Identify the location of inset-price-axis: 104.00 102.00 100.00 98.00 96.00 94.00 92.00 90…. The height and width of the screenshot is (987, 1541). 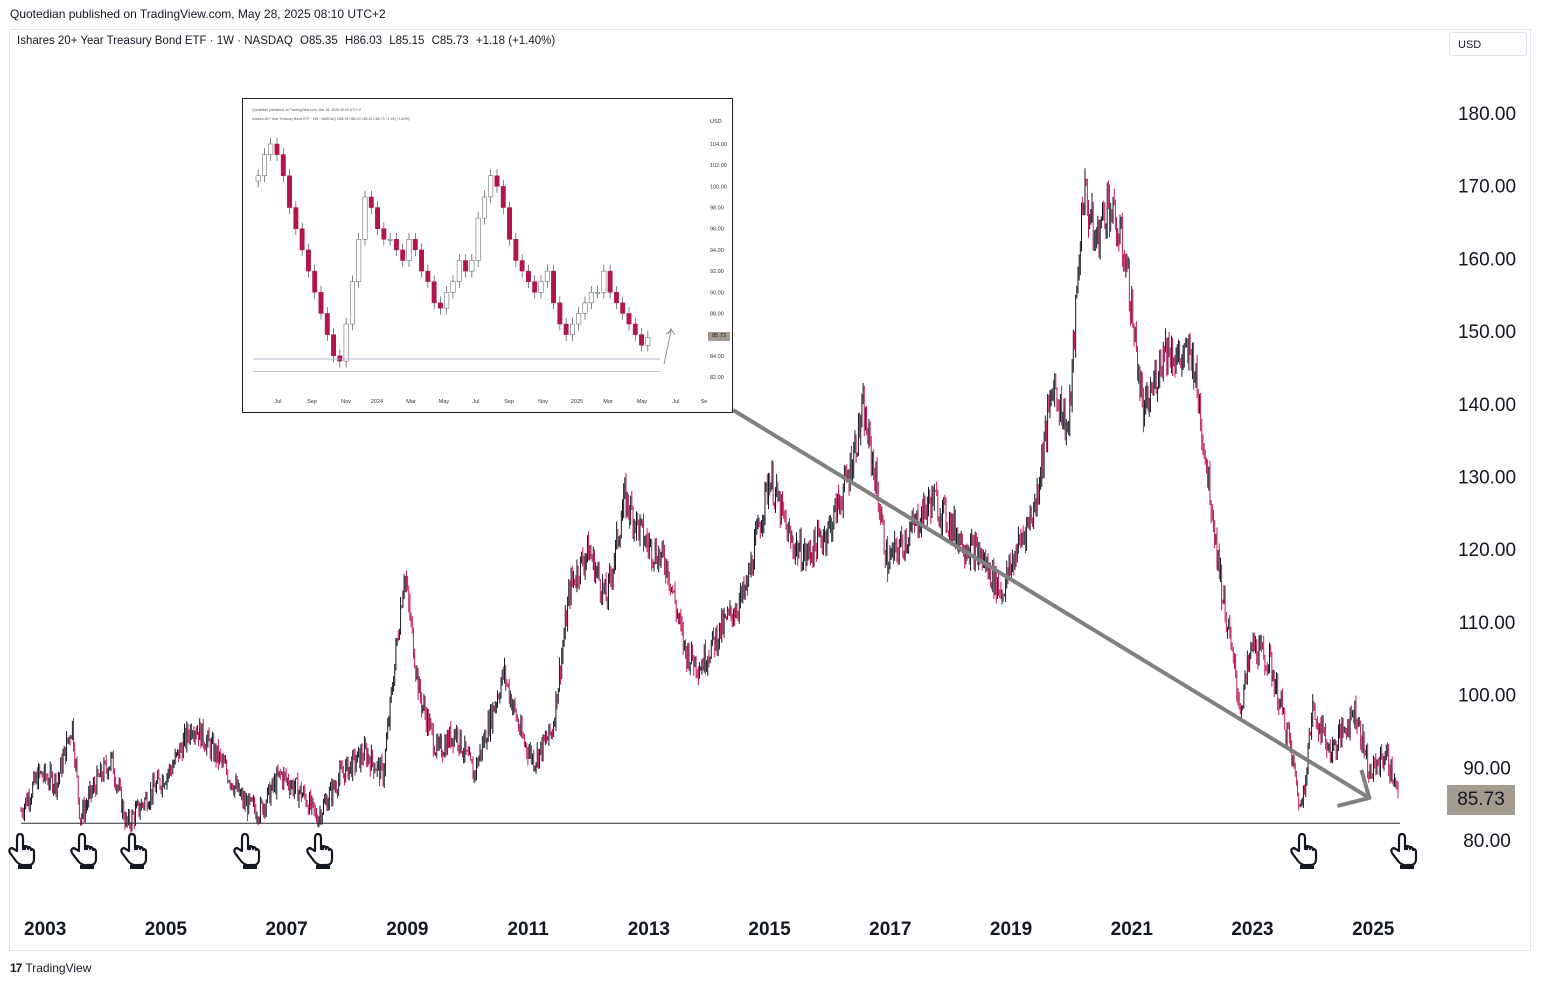
(718, 261).